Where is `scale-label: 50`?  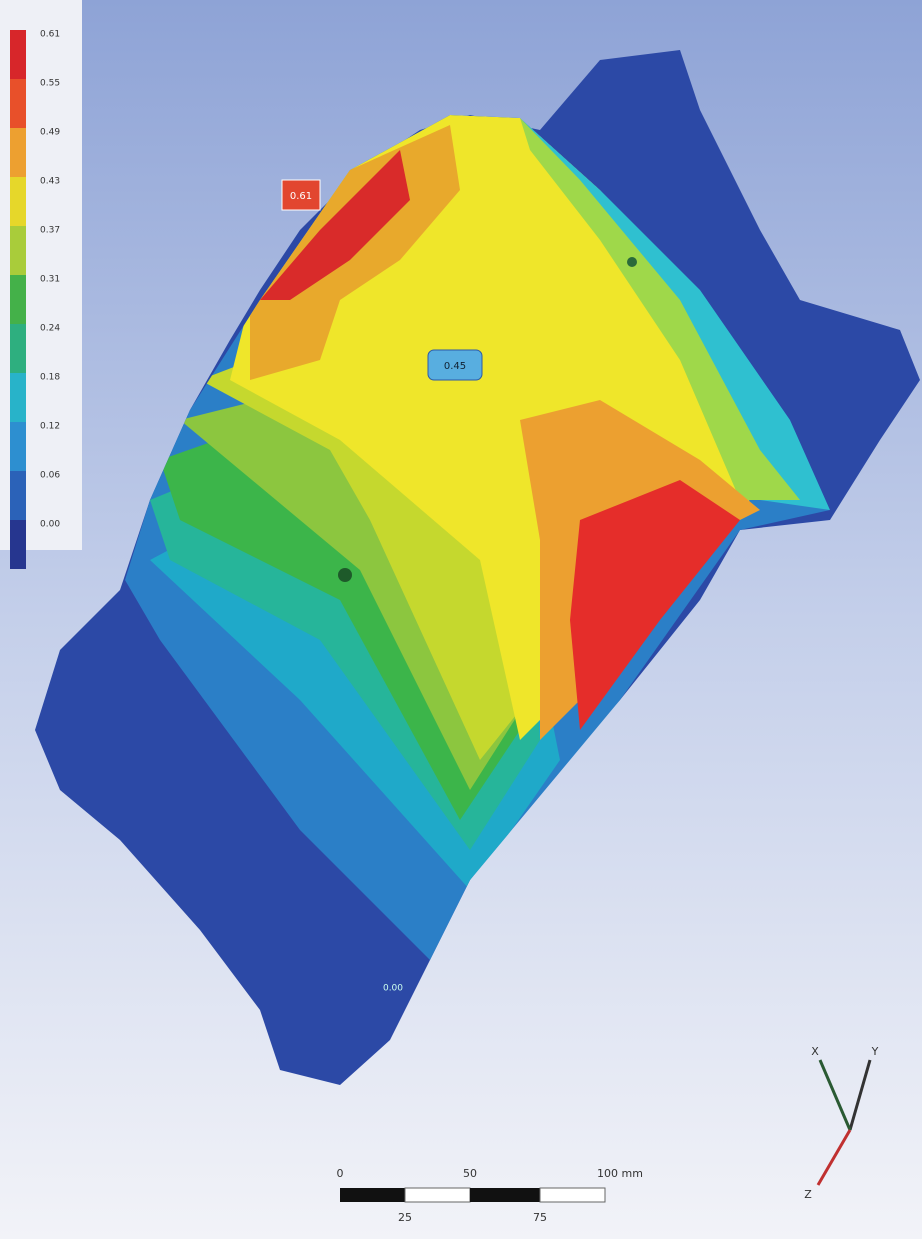 scale-label: 50 is located at coordinates (470, 1173).